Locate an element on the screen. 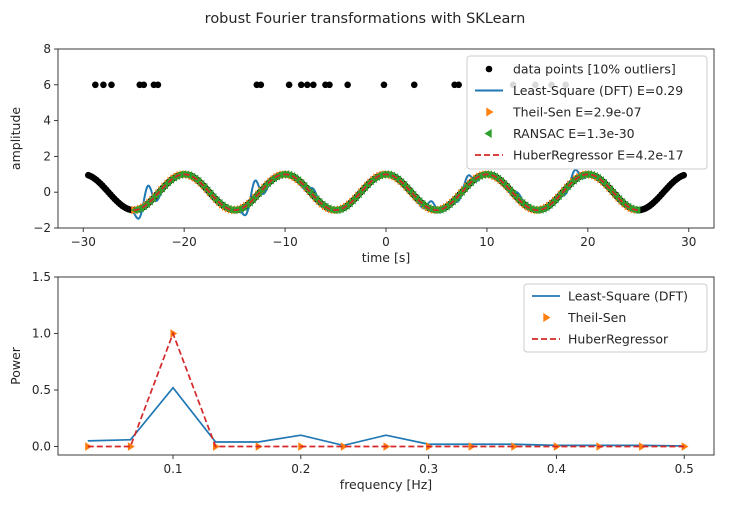 This screenshot has width=730, height=513. x-tick-label: 0.4 is located at coordinates (556, 469).